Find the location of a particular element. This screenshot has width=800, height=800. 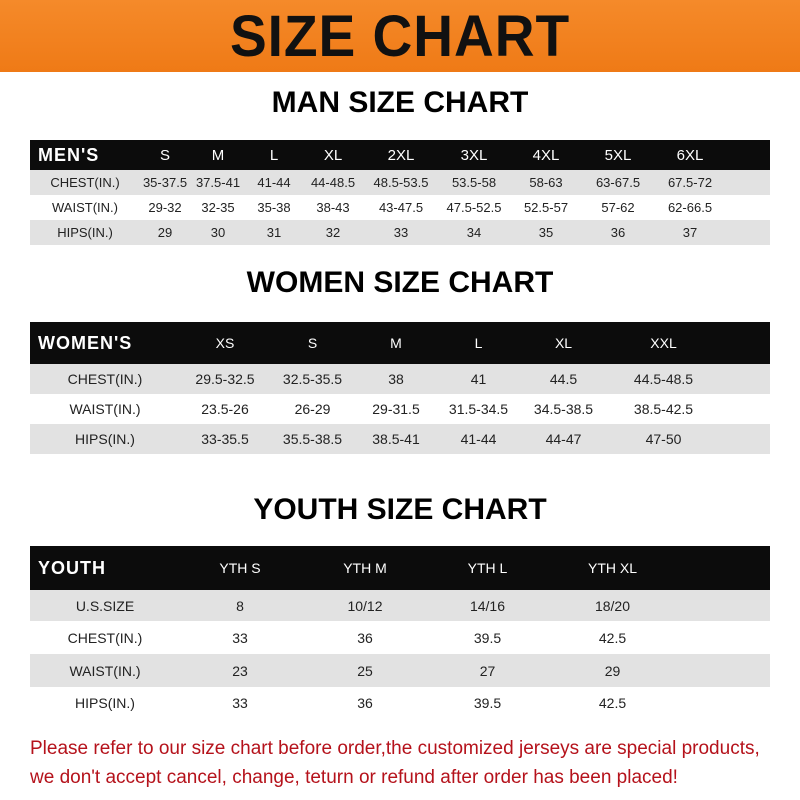

table-row: WAIST(IN.) 23 25 27 29 is located at coordinates (400, 670).